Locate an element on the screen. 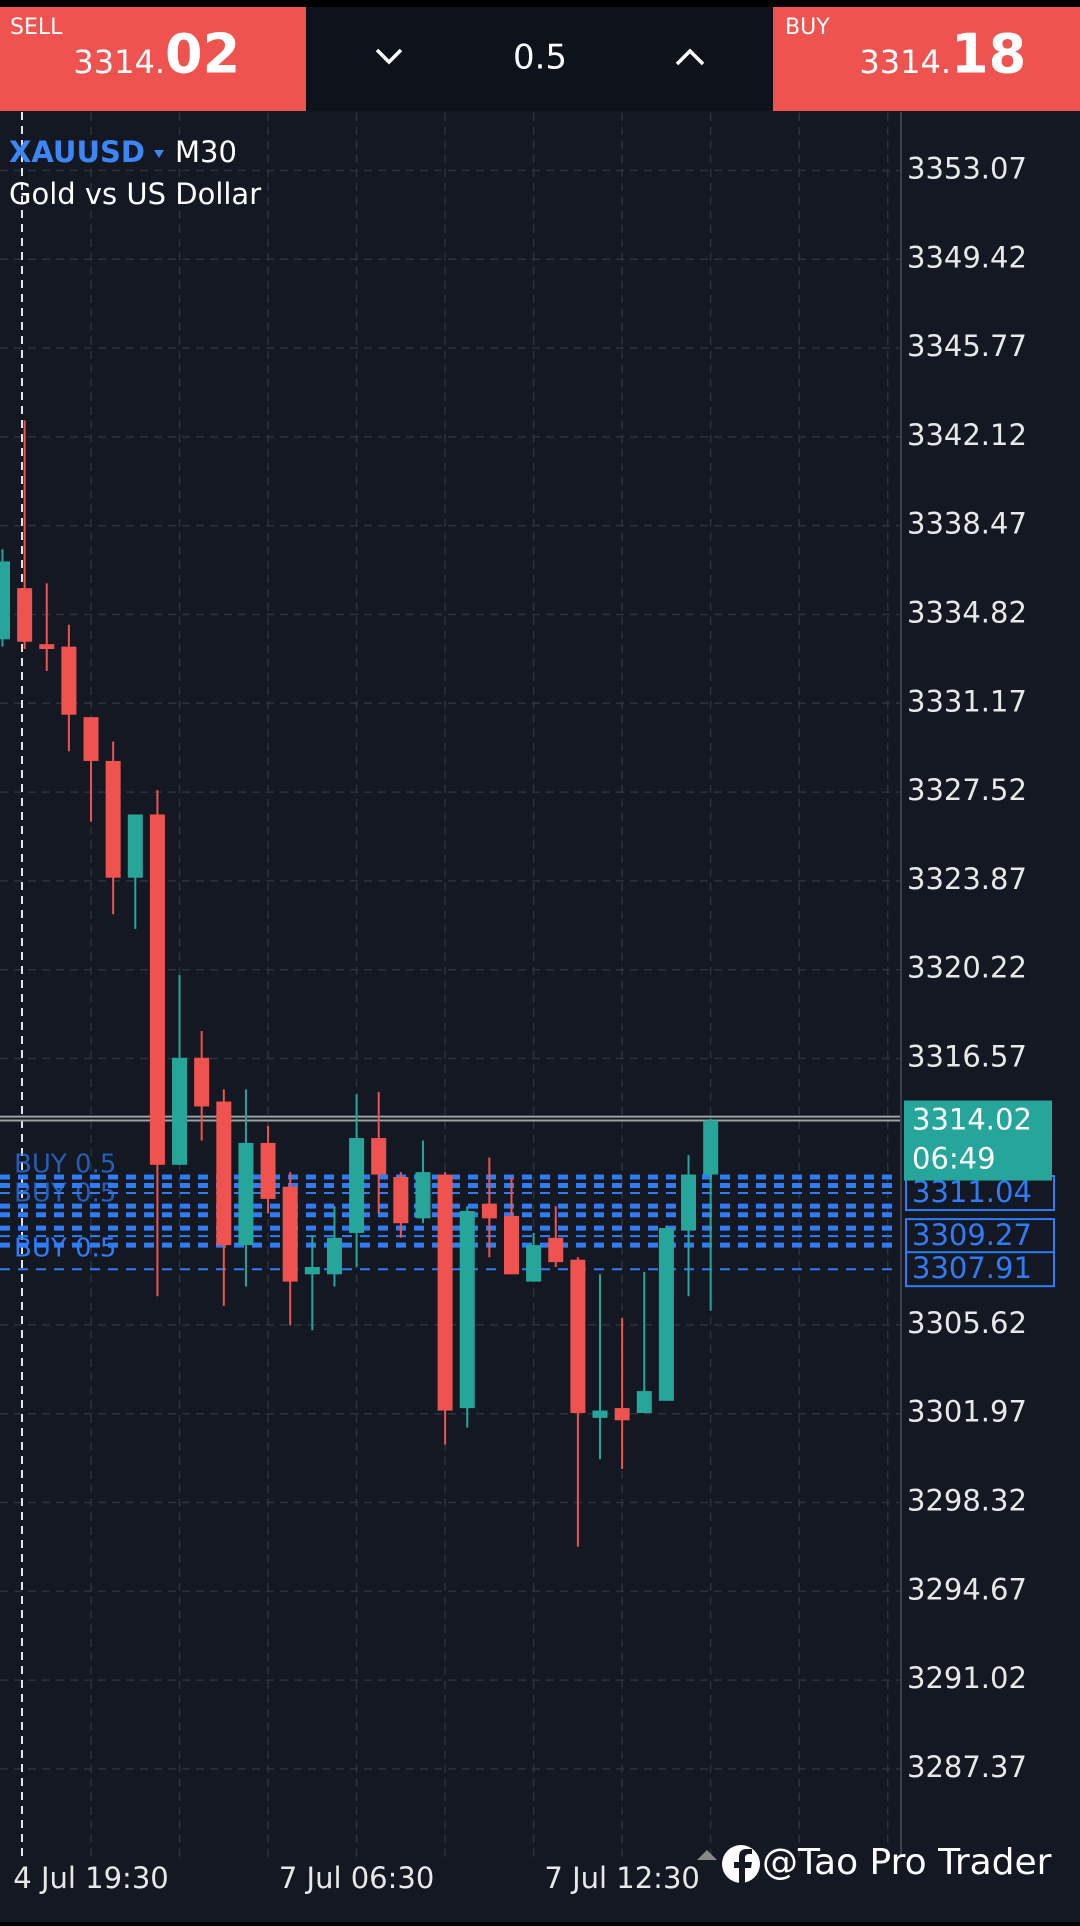  order-tag: 3309.27 is located at coordinates (972, 1235).